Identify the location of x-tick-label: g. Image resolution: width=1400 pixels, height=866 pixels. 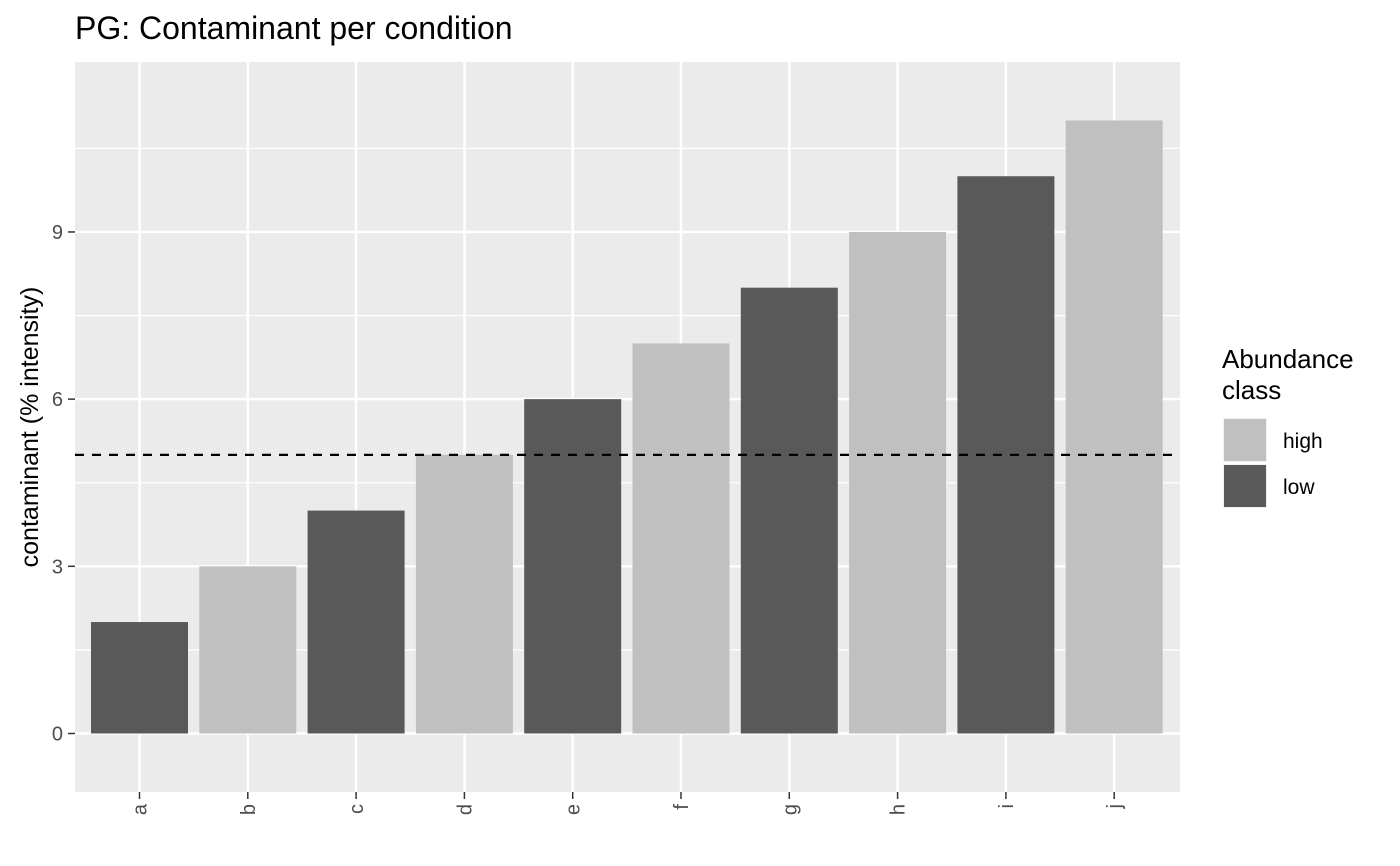
(790, 809).